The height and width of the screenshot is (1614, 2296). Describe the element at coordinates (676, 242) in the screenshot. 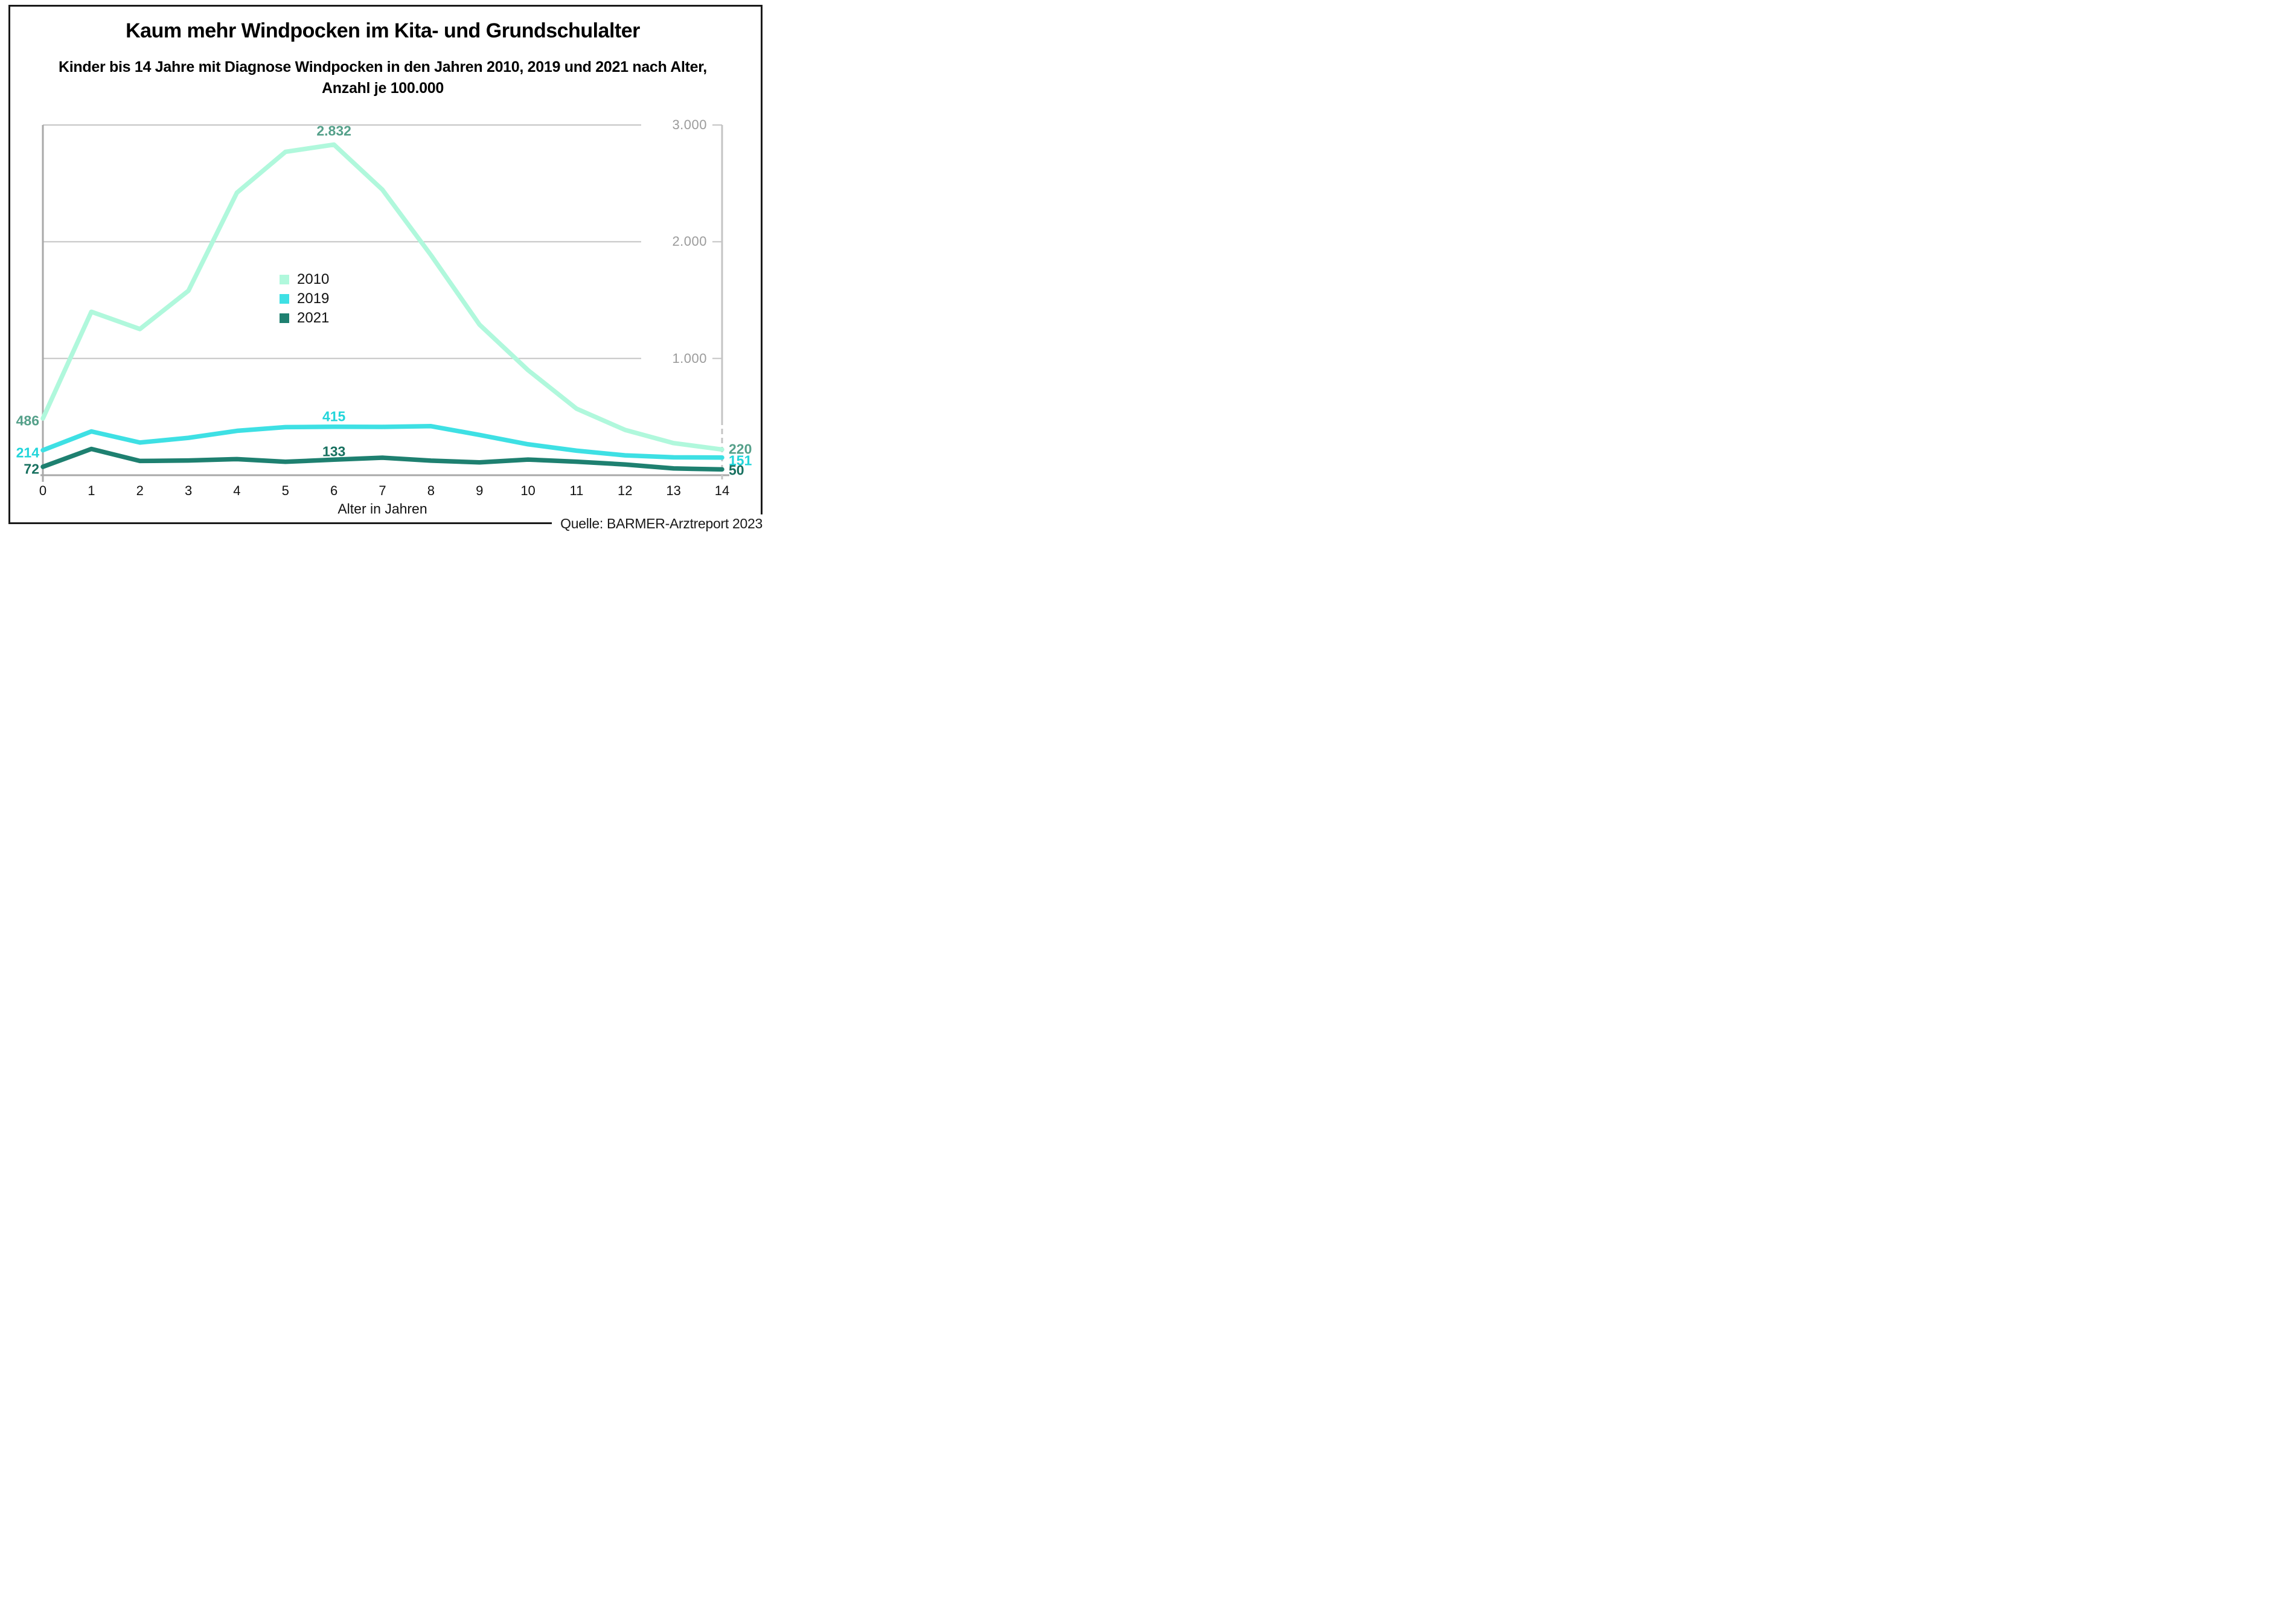

I see `y-tick-label-2.000: 2.000` at that location.